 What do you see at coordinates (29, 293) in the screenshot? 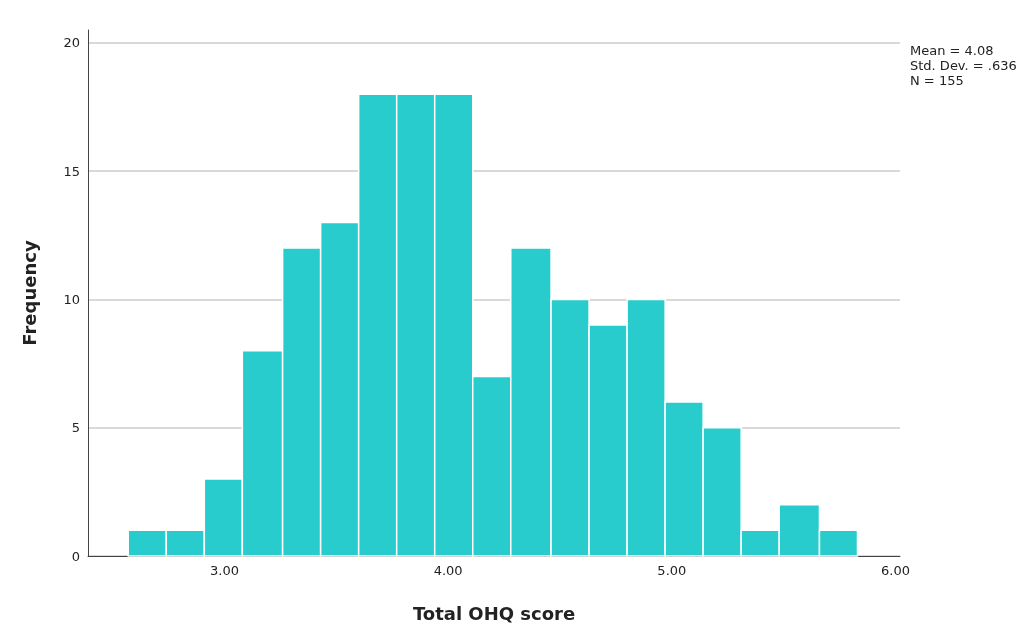
I see `y-axis-title: Frequency` at bounding box center [29, 293].